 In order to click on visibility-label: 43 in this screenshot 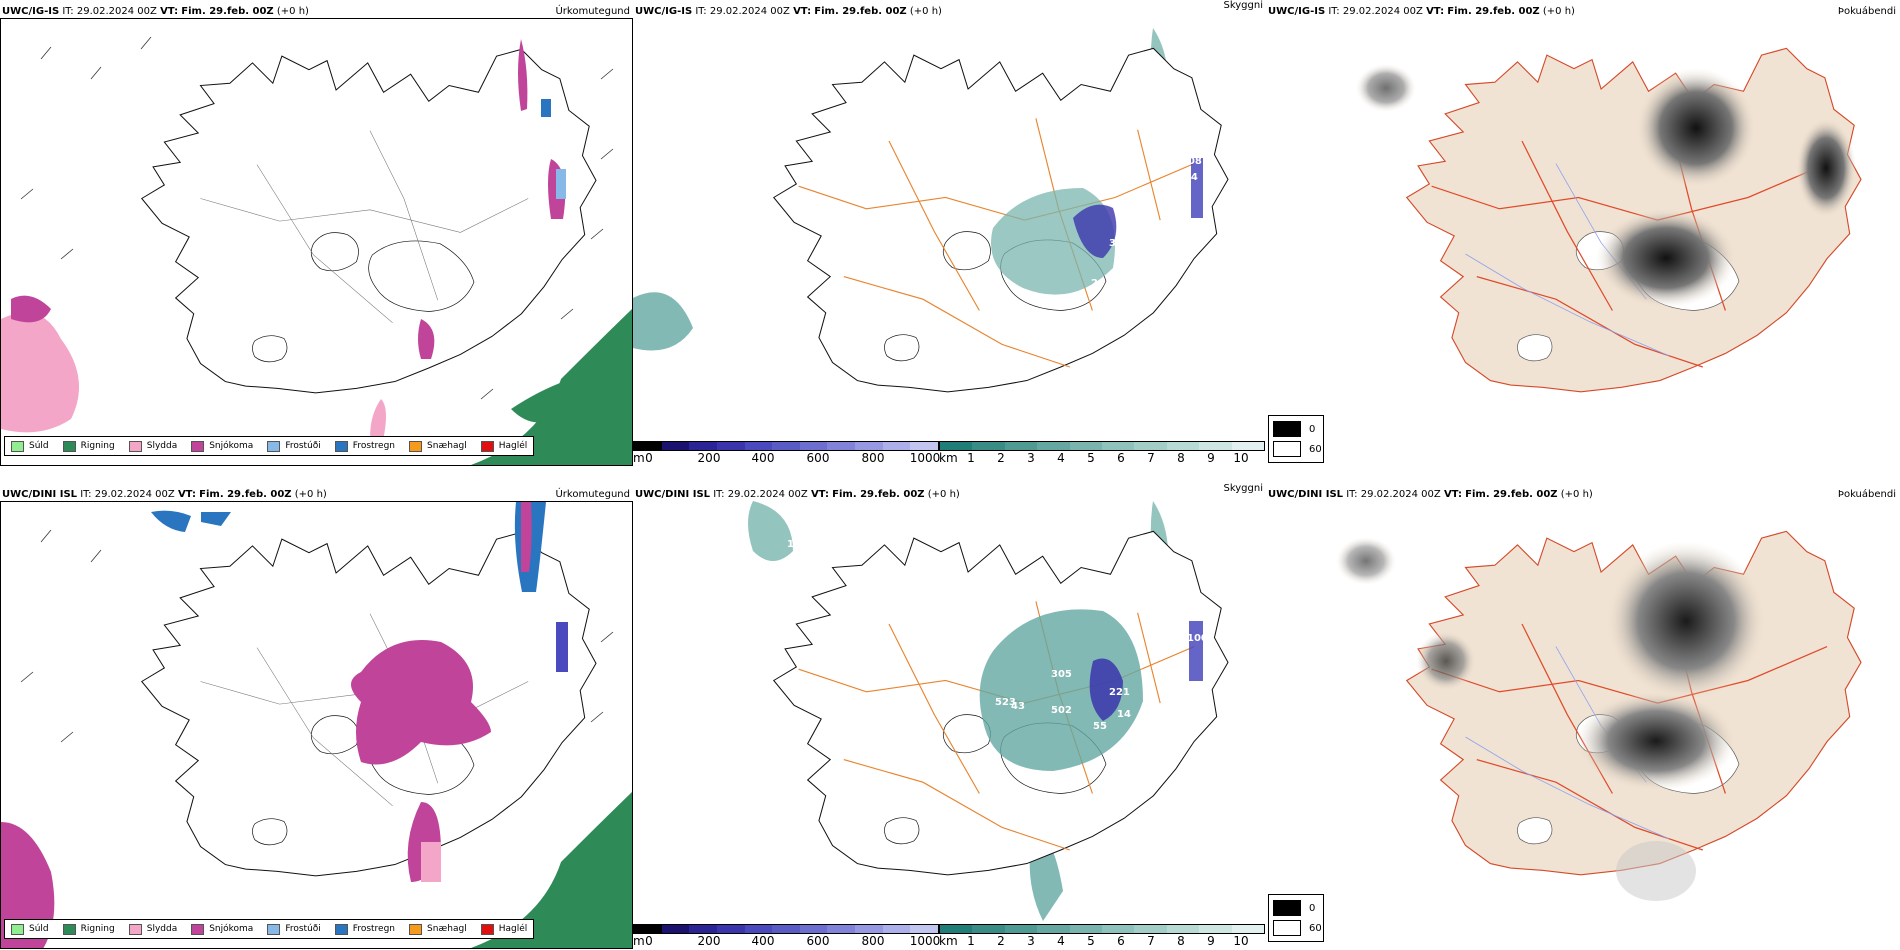, I will do `click(1018, 706)`.